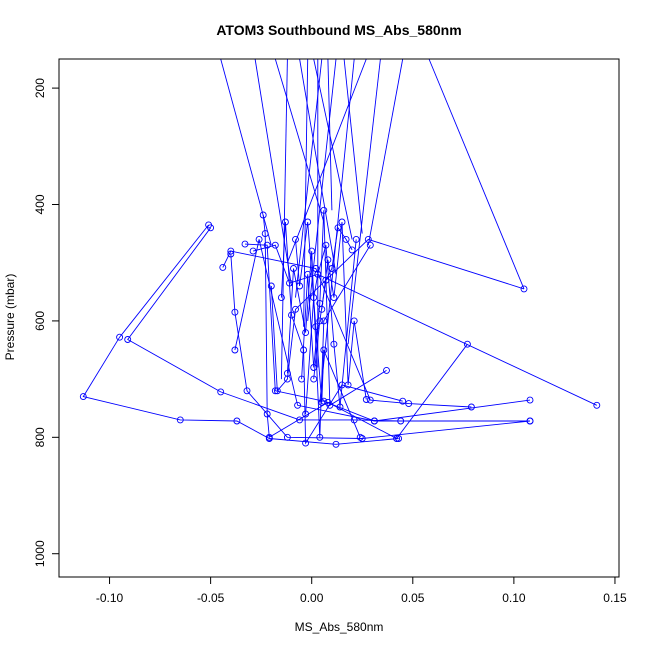  I want to click on x-tick-label: 0.05, so click(413, 598).